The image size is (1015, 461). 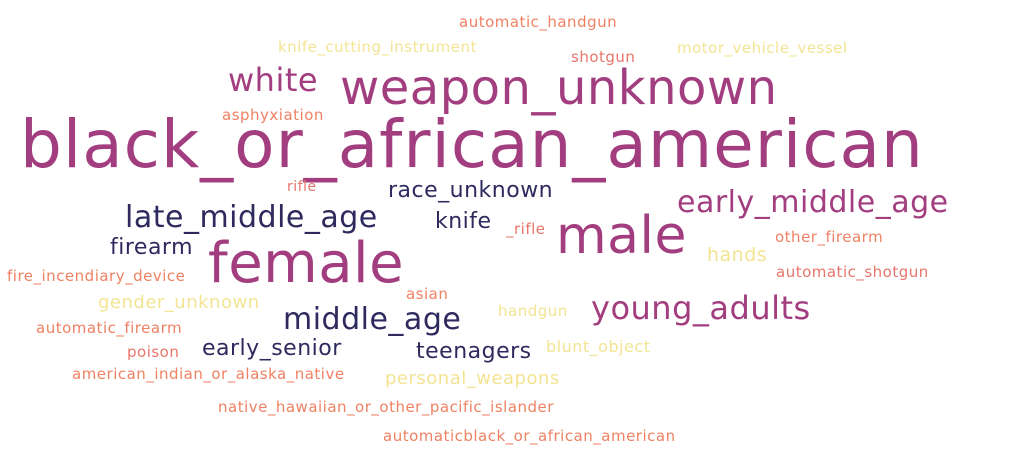 I want to click on word-race-unknown: race_unknown, so click(x=471, y=190).